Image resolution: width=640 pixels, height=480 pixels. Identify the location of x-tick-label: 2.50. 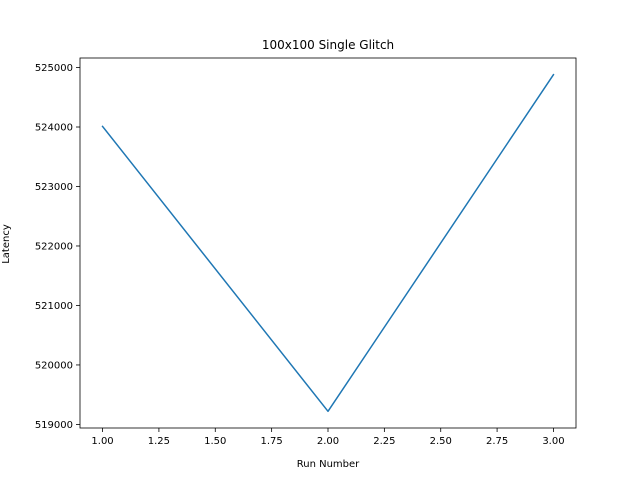
(441, 441).